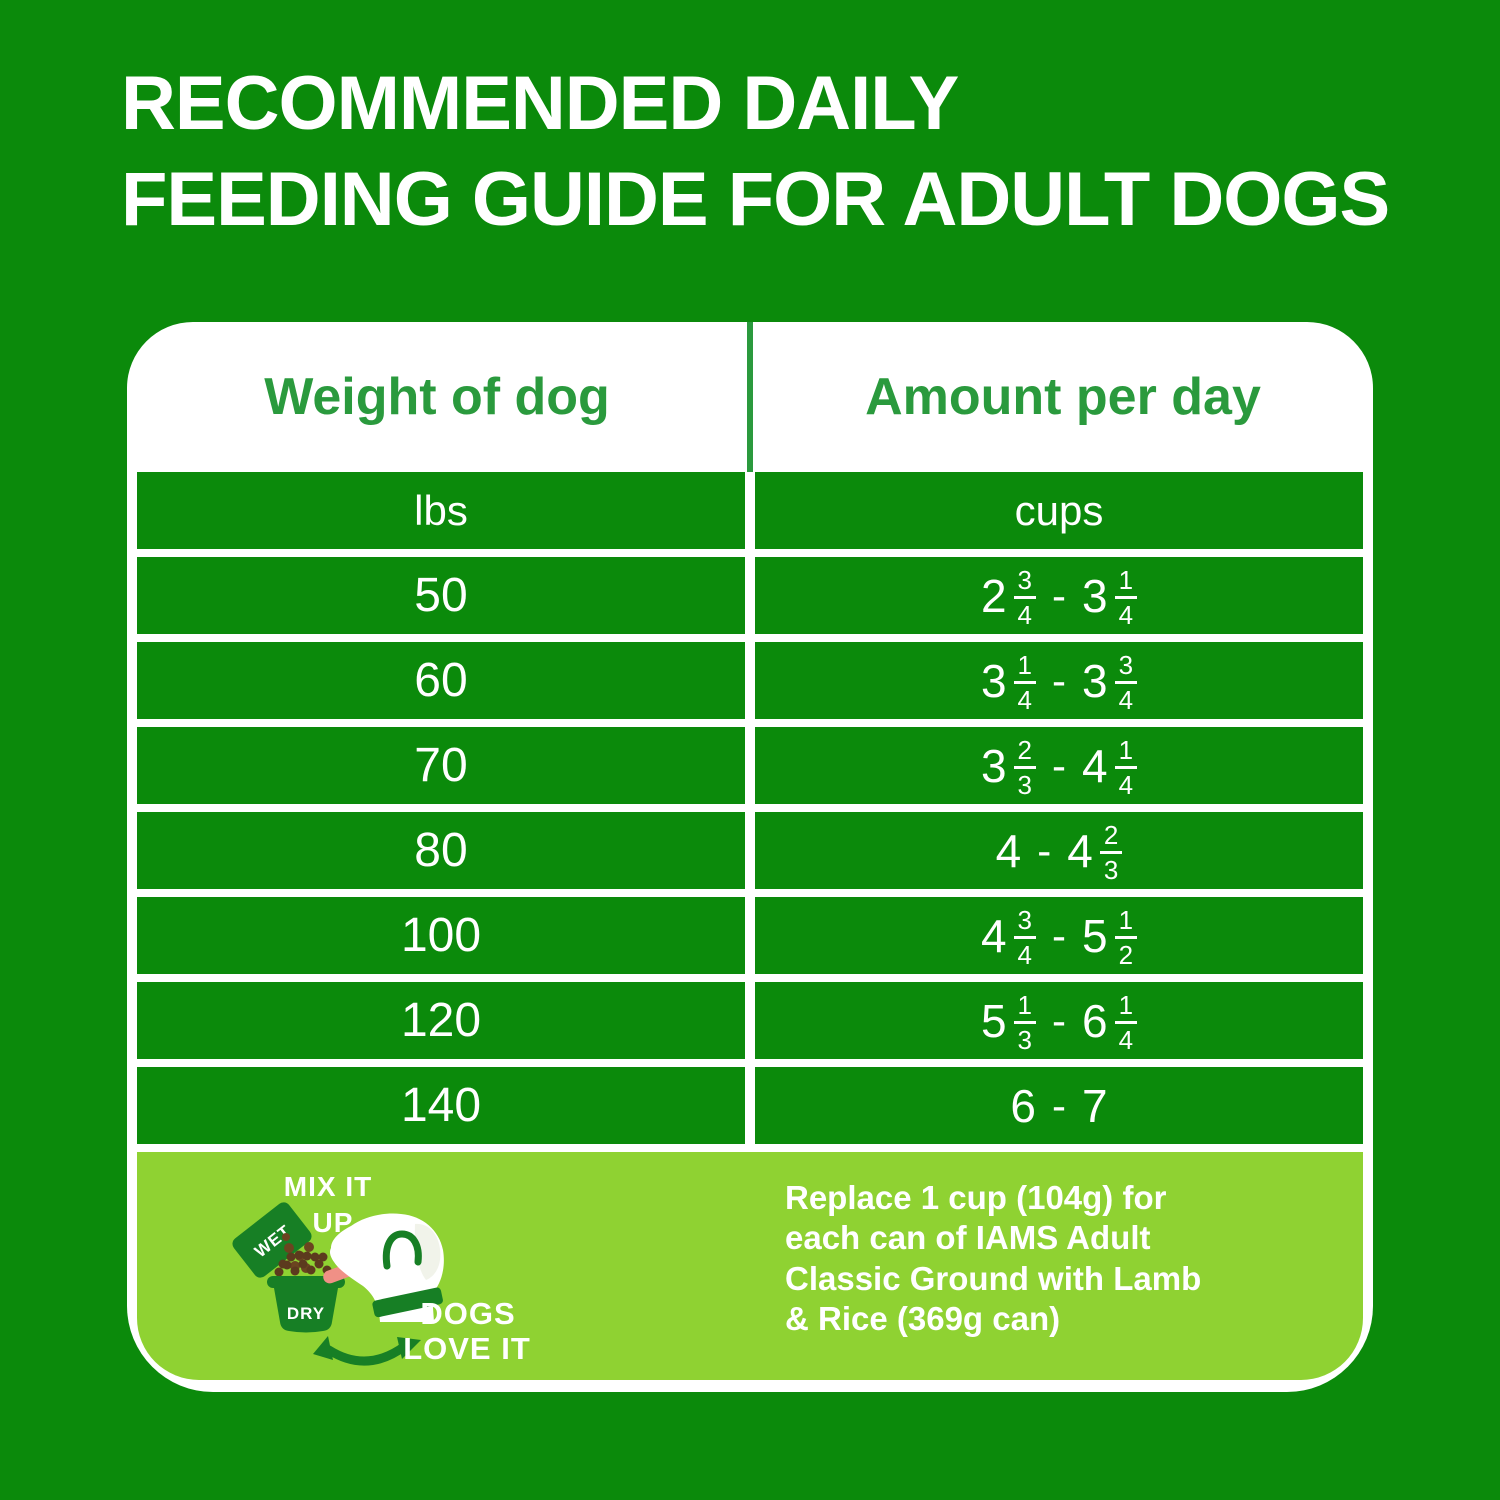 The width and height of the screenshot is (1500, 1500). I want to click on table-row: 70 3 2 3-4 1 4, so click(750, 765).